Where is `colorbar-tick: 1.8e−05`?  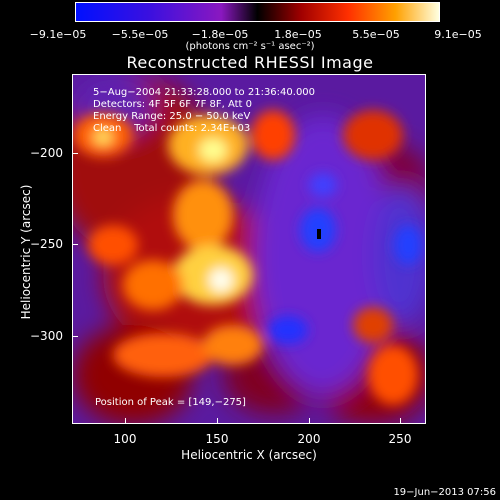
colorbar-tick: 1.8e−05 is located at coordinates (298, 34).